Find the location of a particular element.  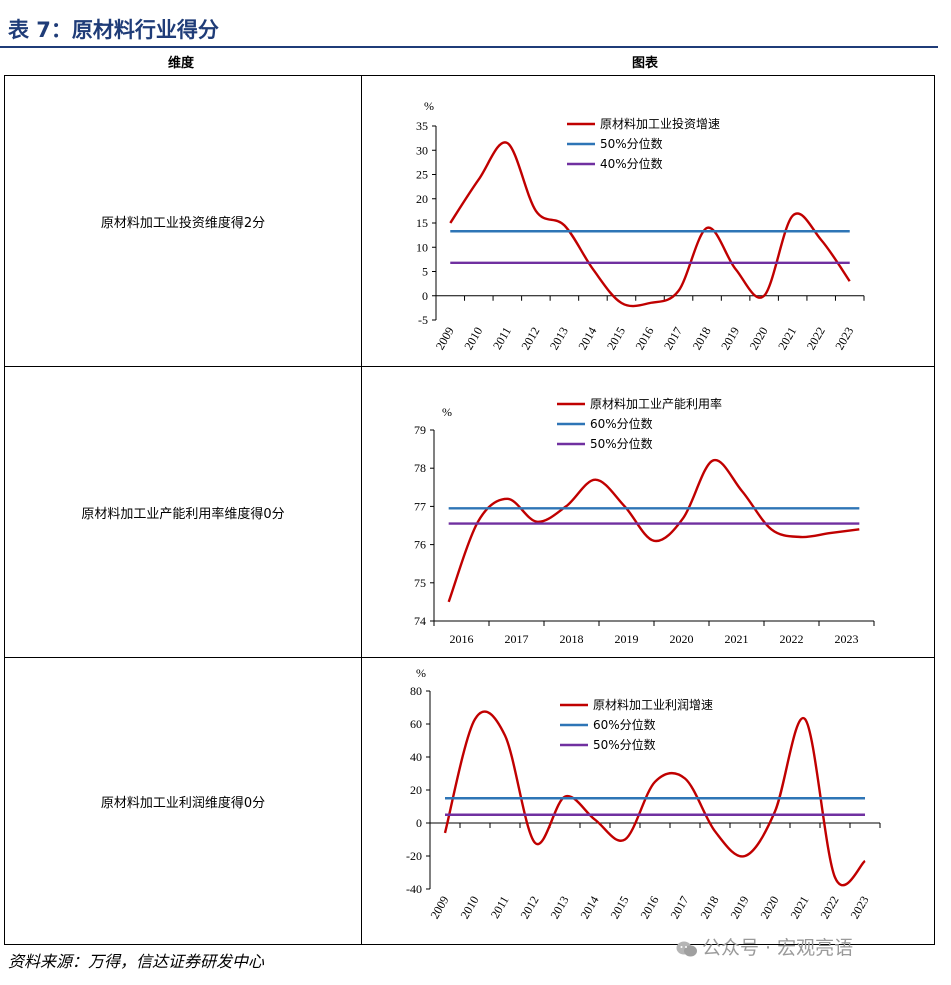

watermark-text: 公众号 · 宏观亮语 is located at coordinates (778, 948).